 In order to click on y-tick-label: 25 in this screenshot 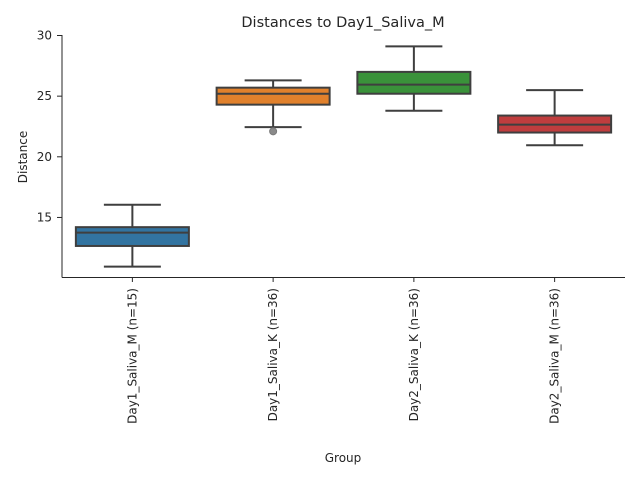, I will do `click(44, 96)`.